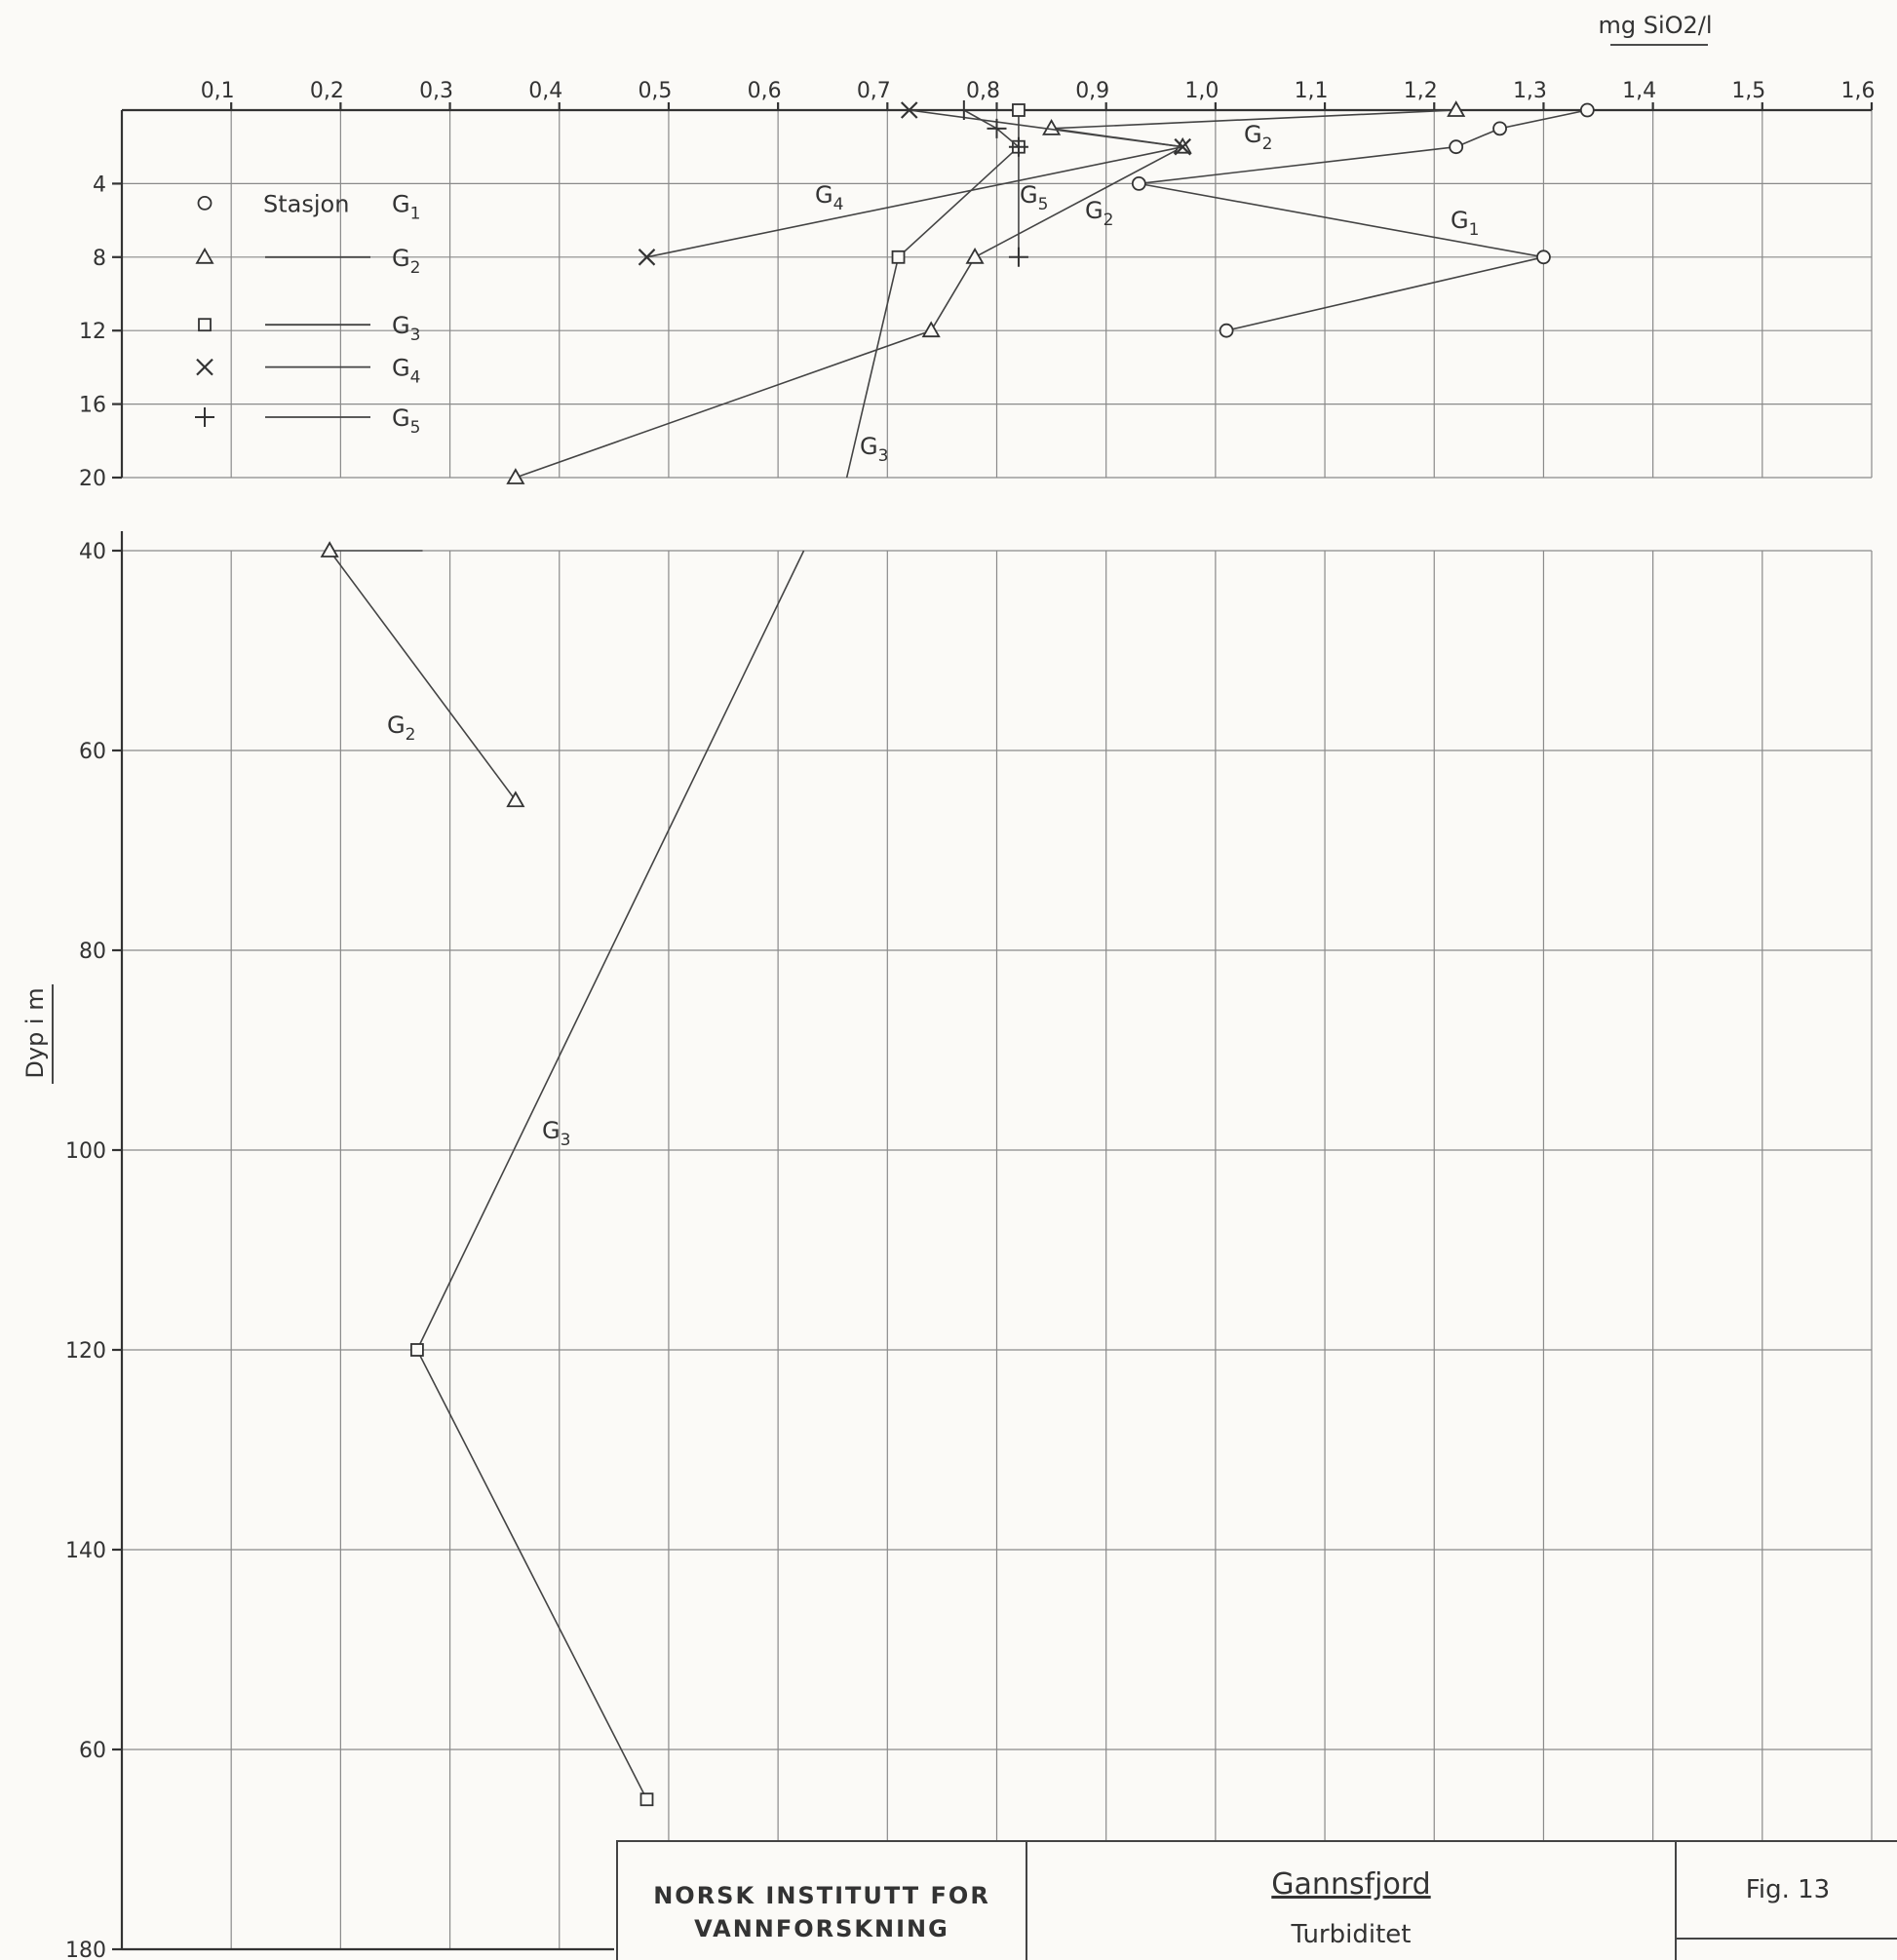  I want to click on x-tick-label: 0,5, so click(655, 91).